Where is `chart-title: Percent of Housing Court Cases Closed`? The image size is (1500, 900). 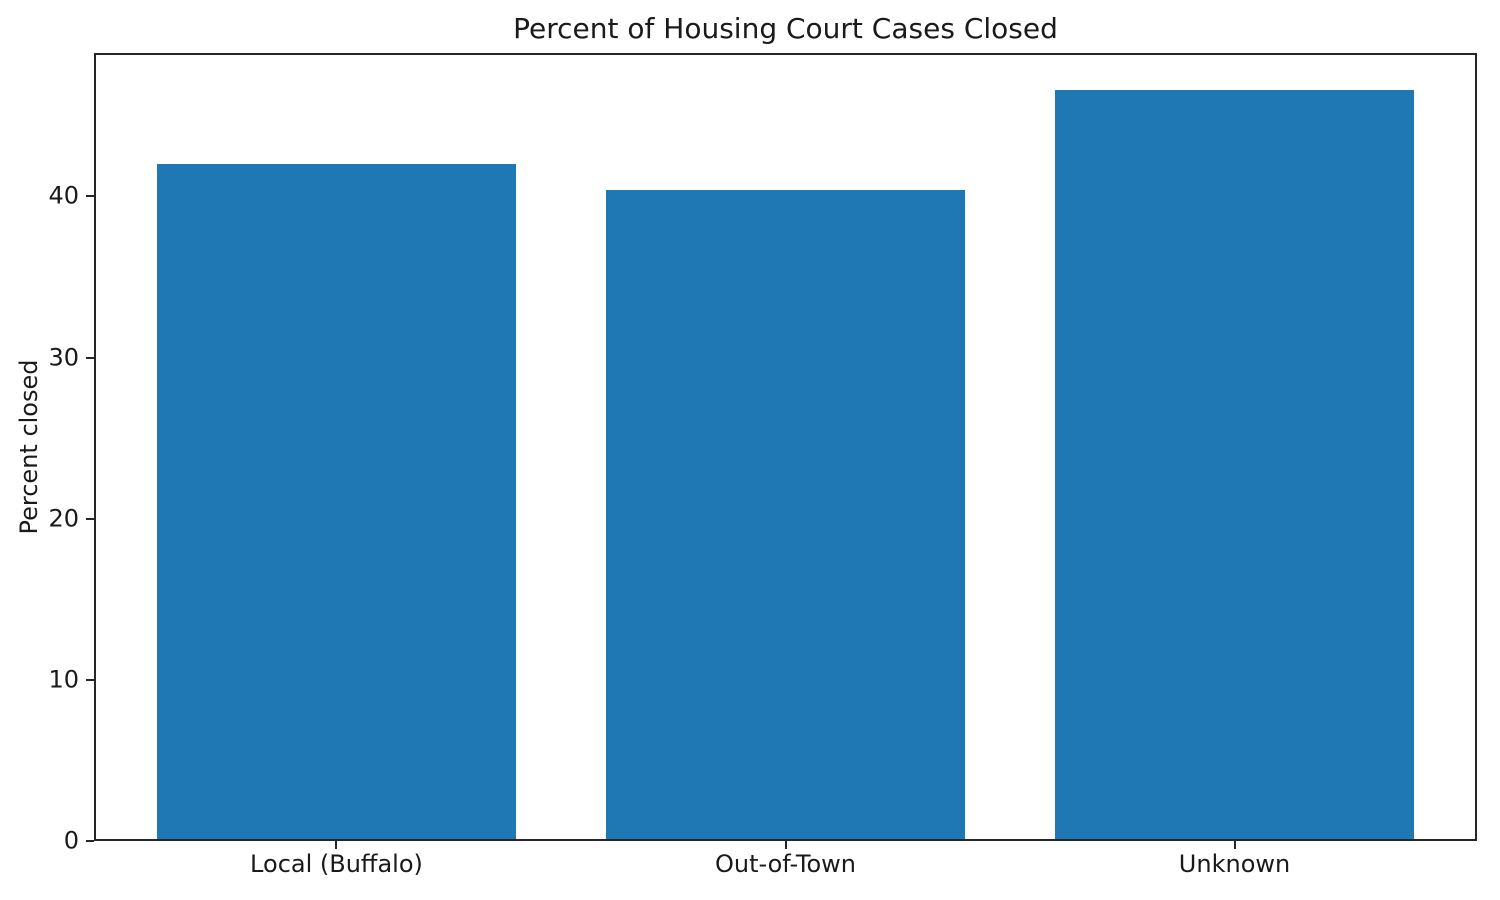
chart-title: Percent of Housing Court Cases Closed is located at coordinates (785, 28).